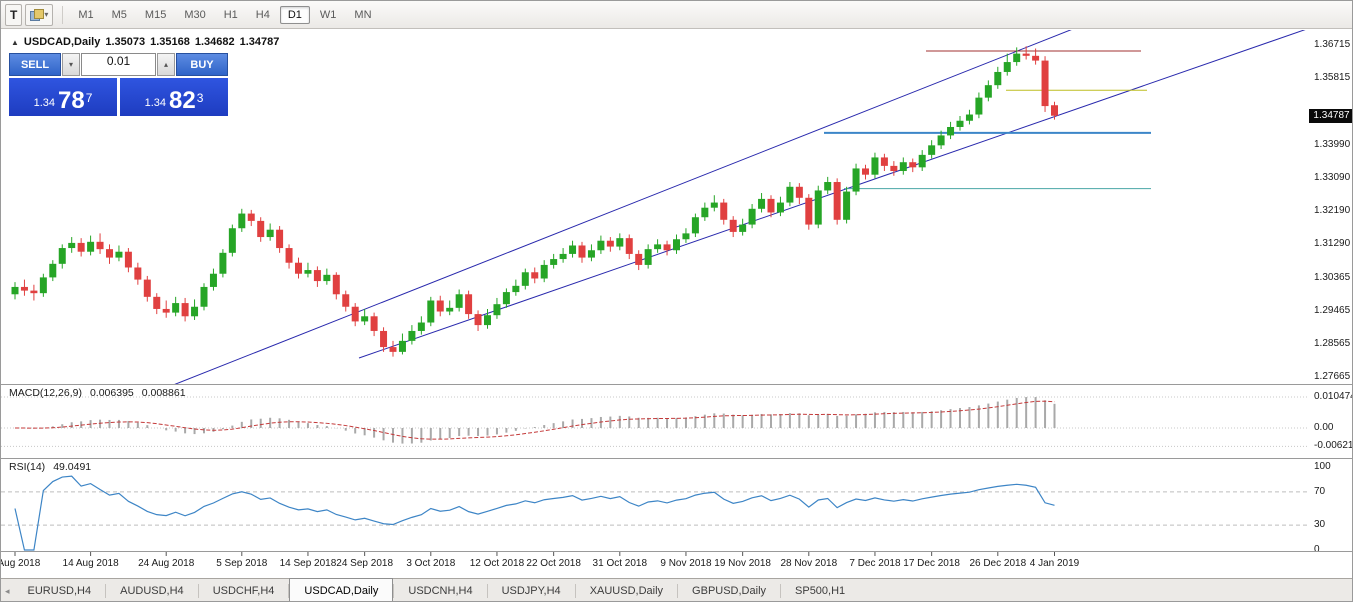  I want to click on chart-tab-usdchf-h4: USDCHF,H4, so click(243, 591).